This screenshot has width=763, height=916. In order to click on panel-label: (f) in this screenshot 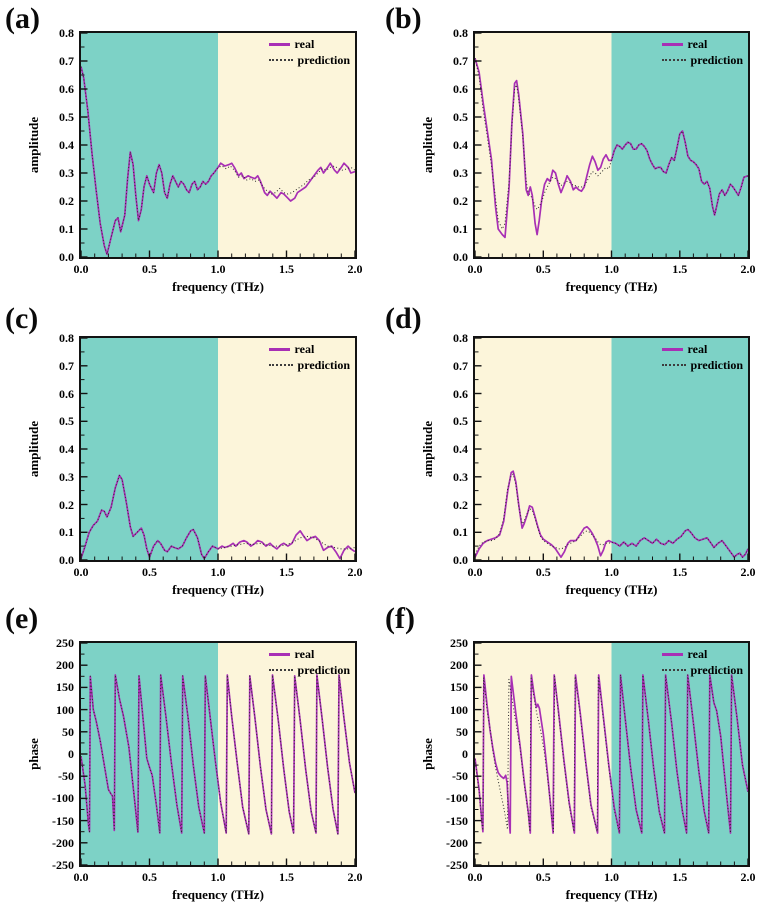, I will do `click(400, 618)`.